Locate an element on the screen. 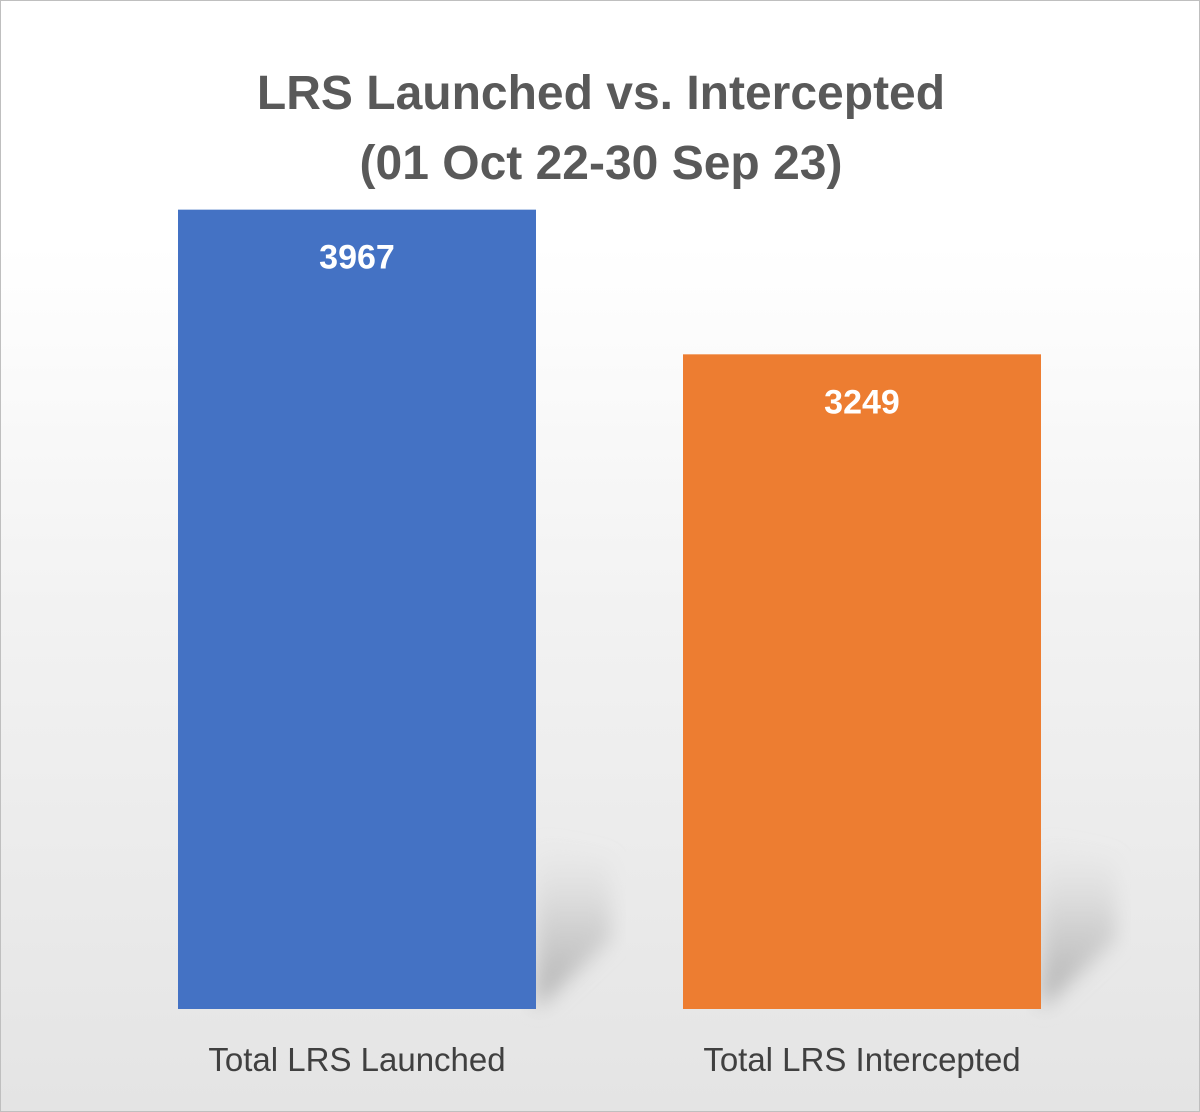  x-tick-label: Total LRS Intercepted is located at coordinates (861, 1059).